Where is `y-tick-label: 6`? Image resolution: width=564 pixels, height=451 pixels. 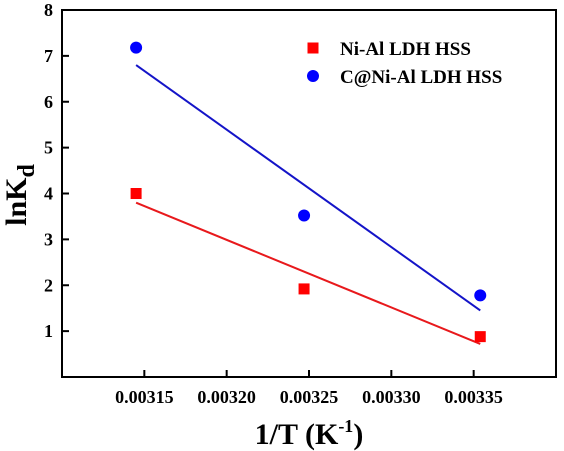 y-tick-label: 6 is located at coordinates (48, 102).